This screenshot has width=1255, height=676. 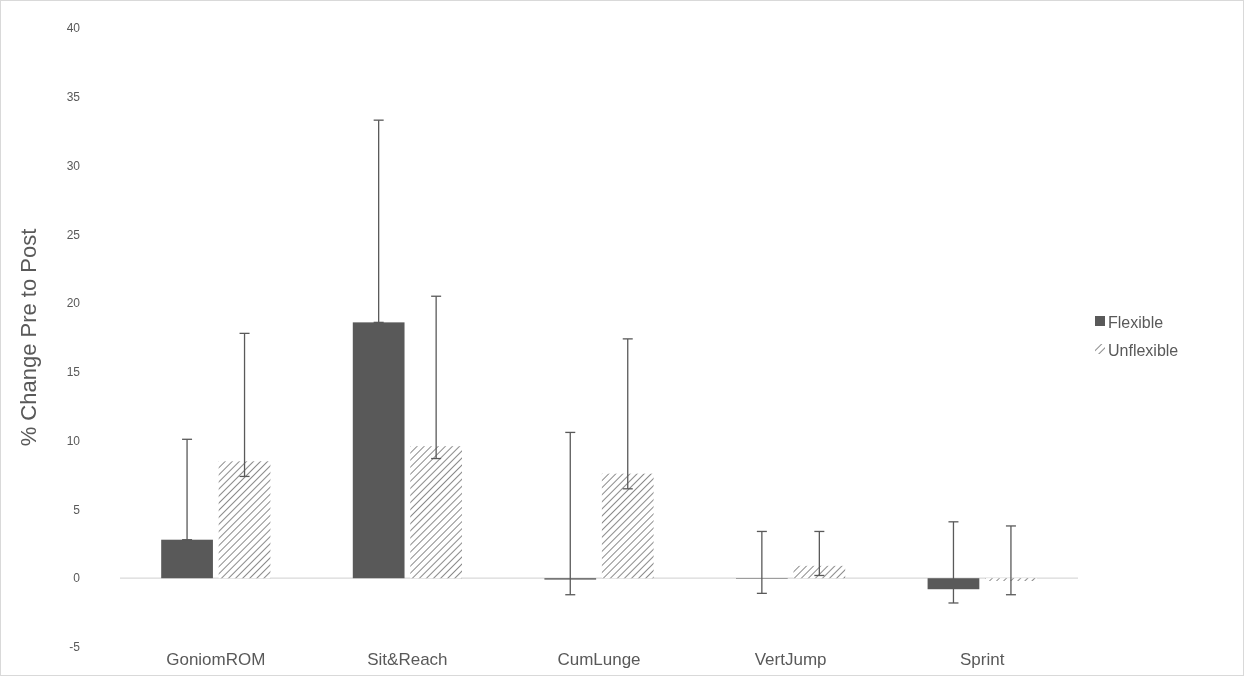 I want to click on y-tick-label: 10, so click(x=73, y=440).